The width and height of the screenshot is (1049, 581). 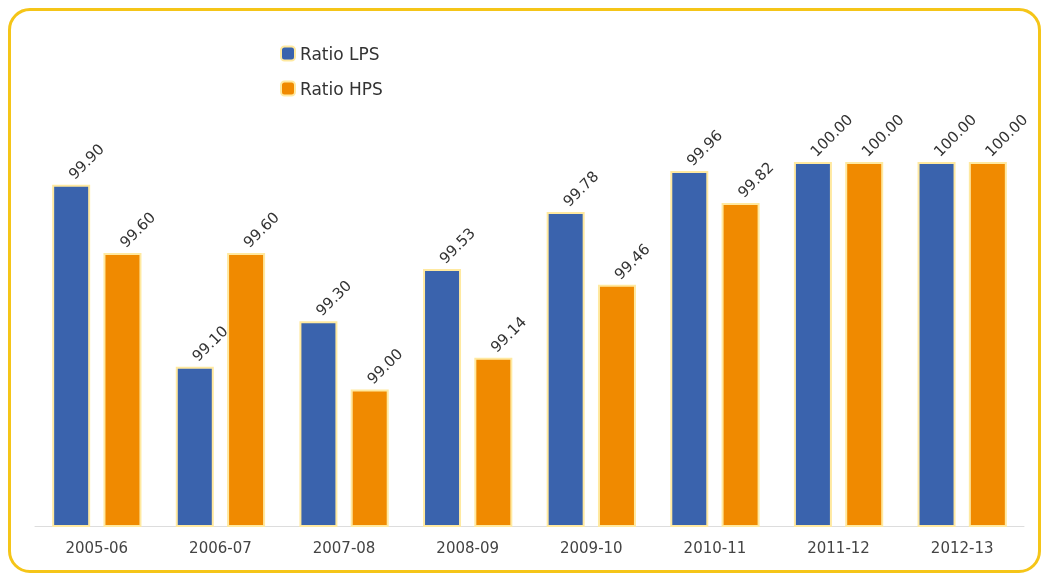 I want to click on x-tick-label: 2009-10, so click(x=591, y=547).